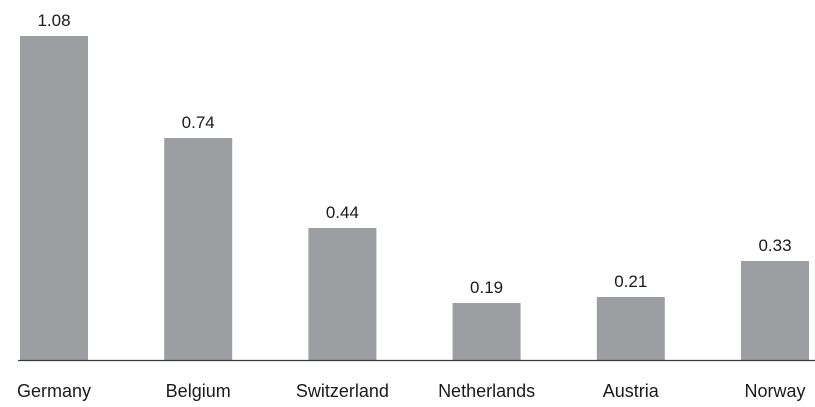 The height and width of the screenshot is (407, 815). What do you see at coordinates (630, 281) in the screenshot?
I see `value-label-austria: 0.21` at bounding box center [630, 281].